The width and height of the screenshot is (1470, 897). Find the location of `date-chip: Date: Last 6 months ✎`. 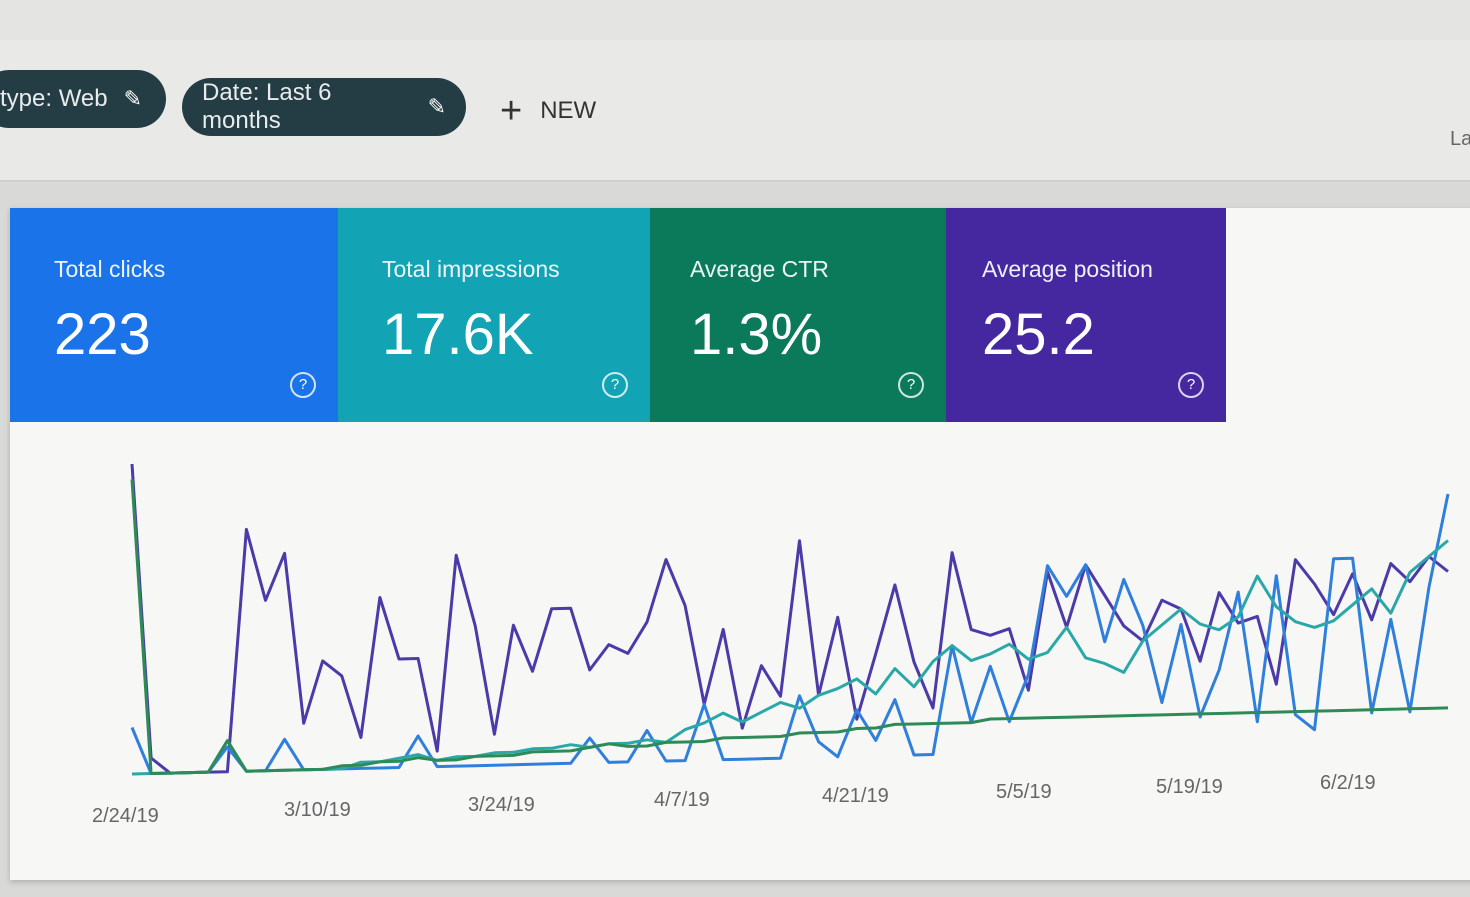

date-chip: Date: Last 6 months ✎ is located at coordinates (324, 107).